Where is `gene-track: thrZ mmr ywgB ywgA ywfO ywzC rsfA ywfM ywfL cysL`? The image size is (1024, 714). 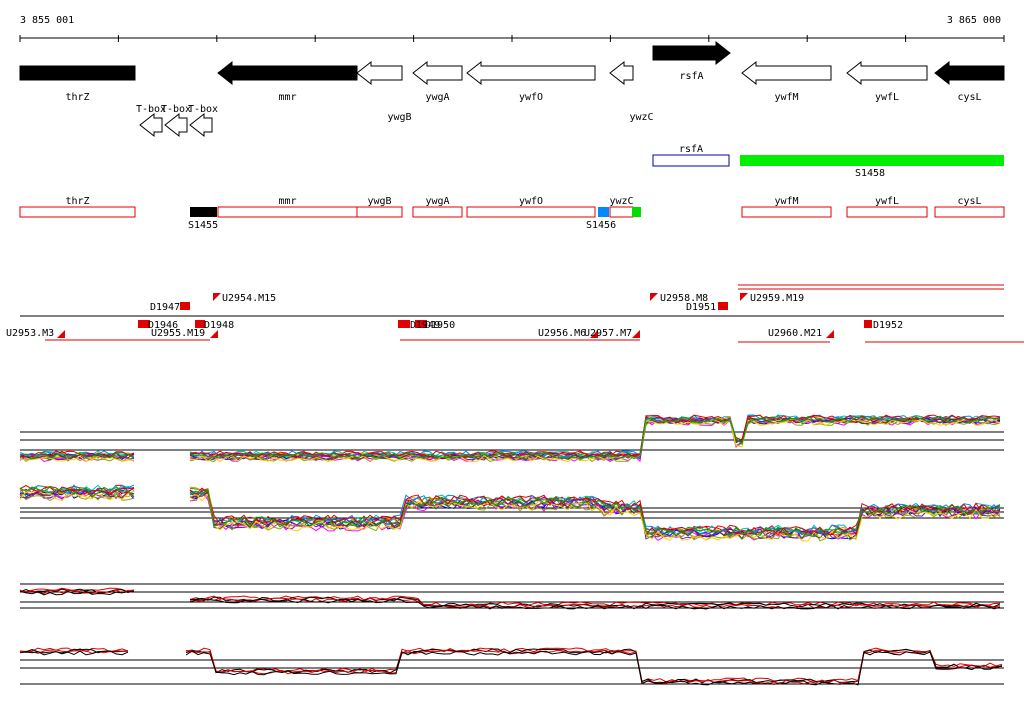
gene-track: thrZ mmr ywgB ywgA ywfO ywzC rsfA ywfM ywfL cysL is located at coordinates (512, 81).